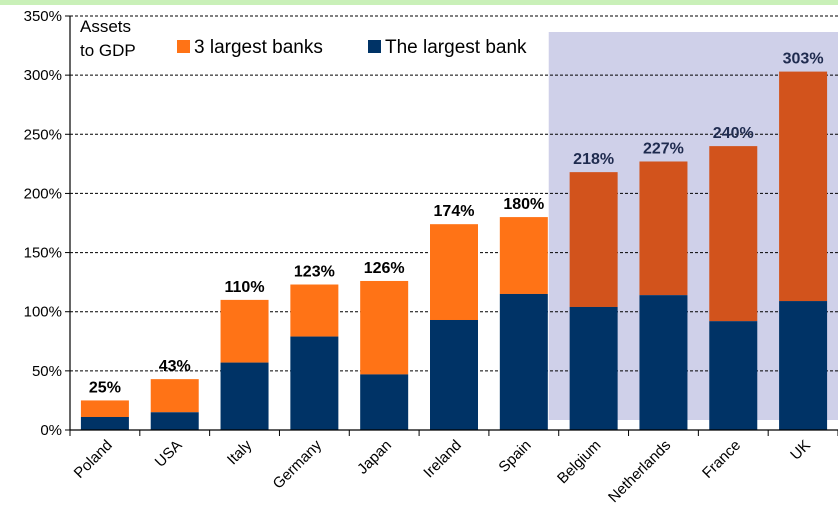  I want to click on x-category-label: Japan, so click(374, 457).